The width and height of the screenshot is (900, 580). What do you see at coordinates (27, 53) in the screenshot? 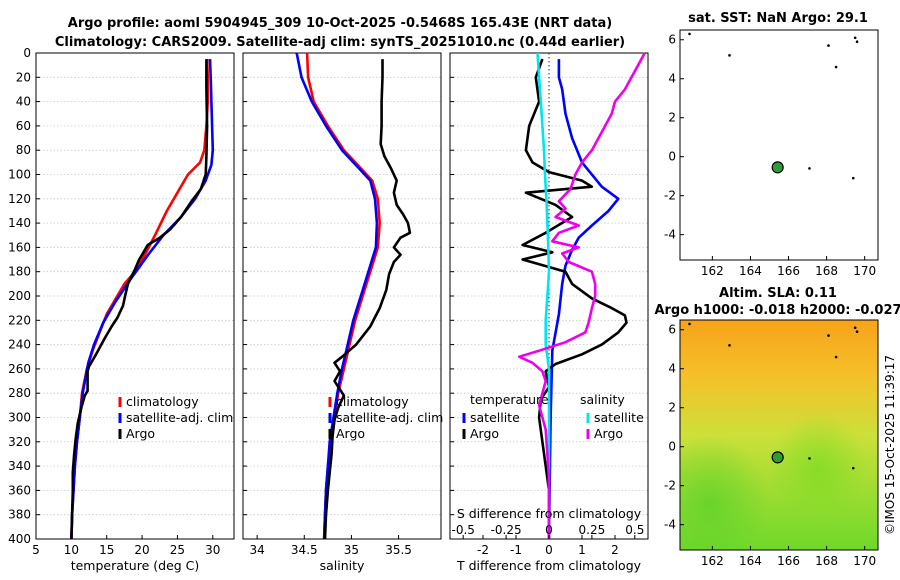
I see `y-tick-label: 0` at bounding box center [27, 53].